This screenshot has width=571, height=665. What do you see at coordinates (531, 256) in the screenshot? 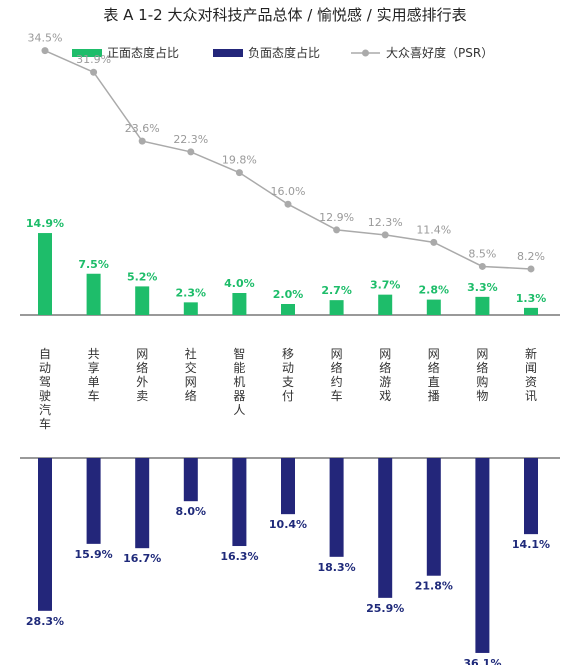
I see `psr-value-label: 8.2%` at bounding box center [531, 256].